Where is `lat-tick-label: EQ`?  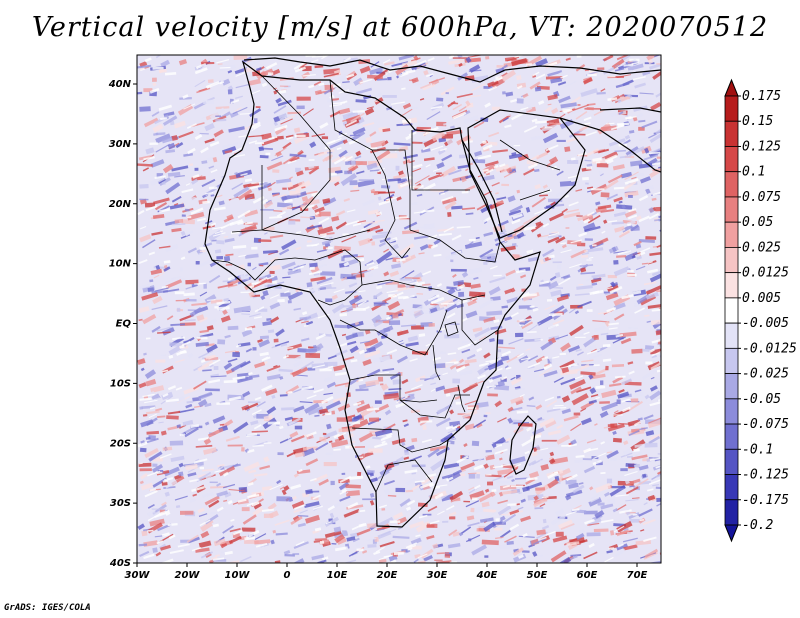
lat-tick-label: EQ is located at coordinates (124, 324).